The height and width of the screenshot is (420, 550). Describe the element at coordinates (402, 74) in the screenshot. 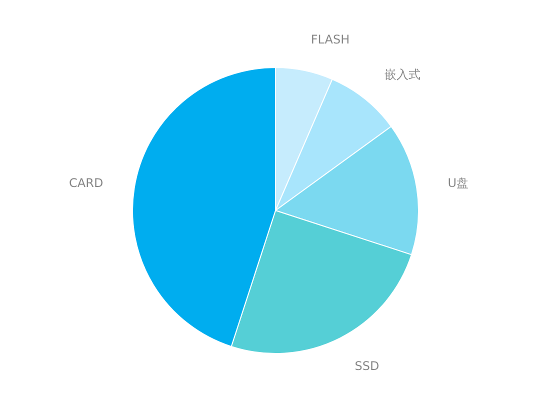

I see `slice-label: 嵌入式` at that location.